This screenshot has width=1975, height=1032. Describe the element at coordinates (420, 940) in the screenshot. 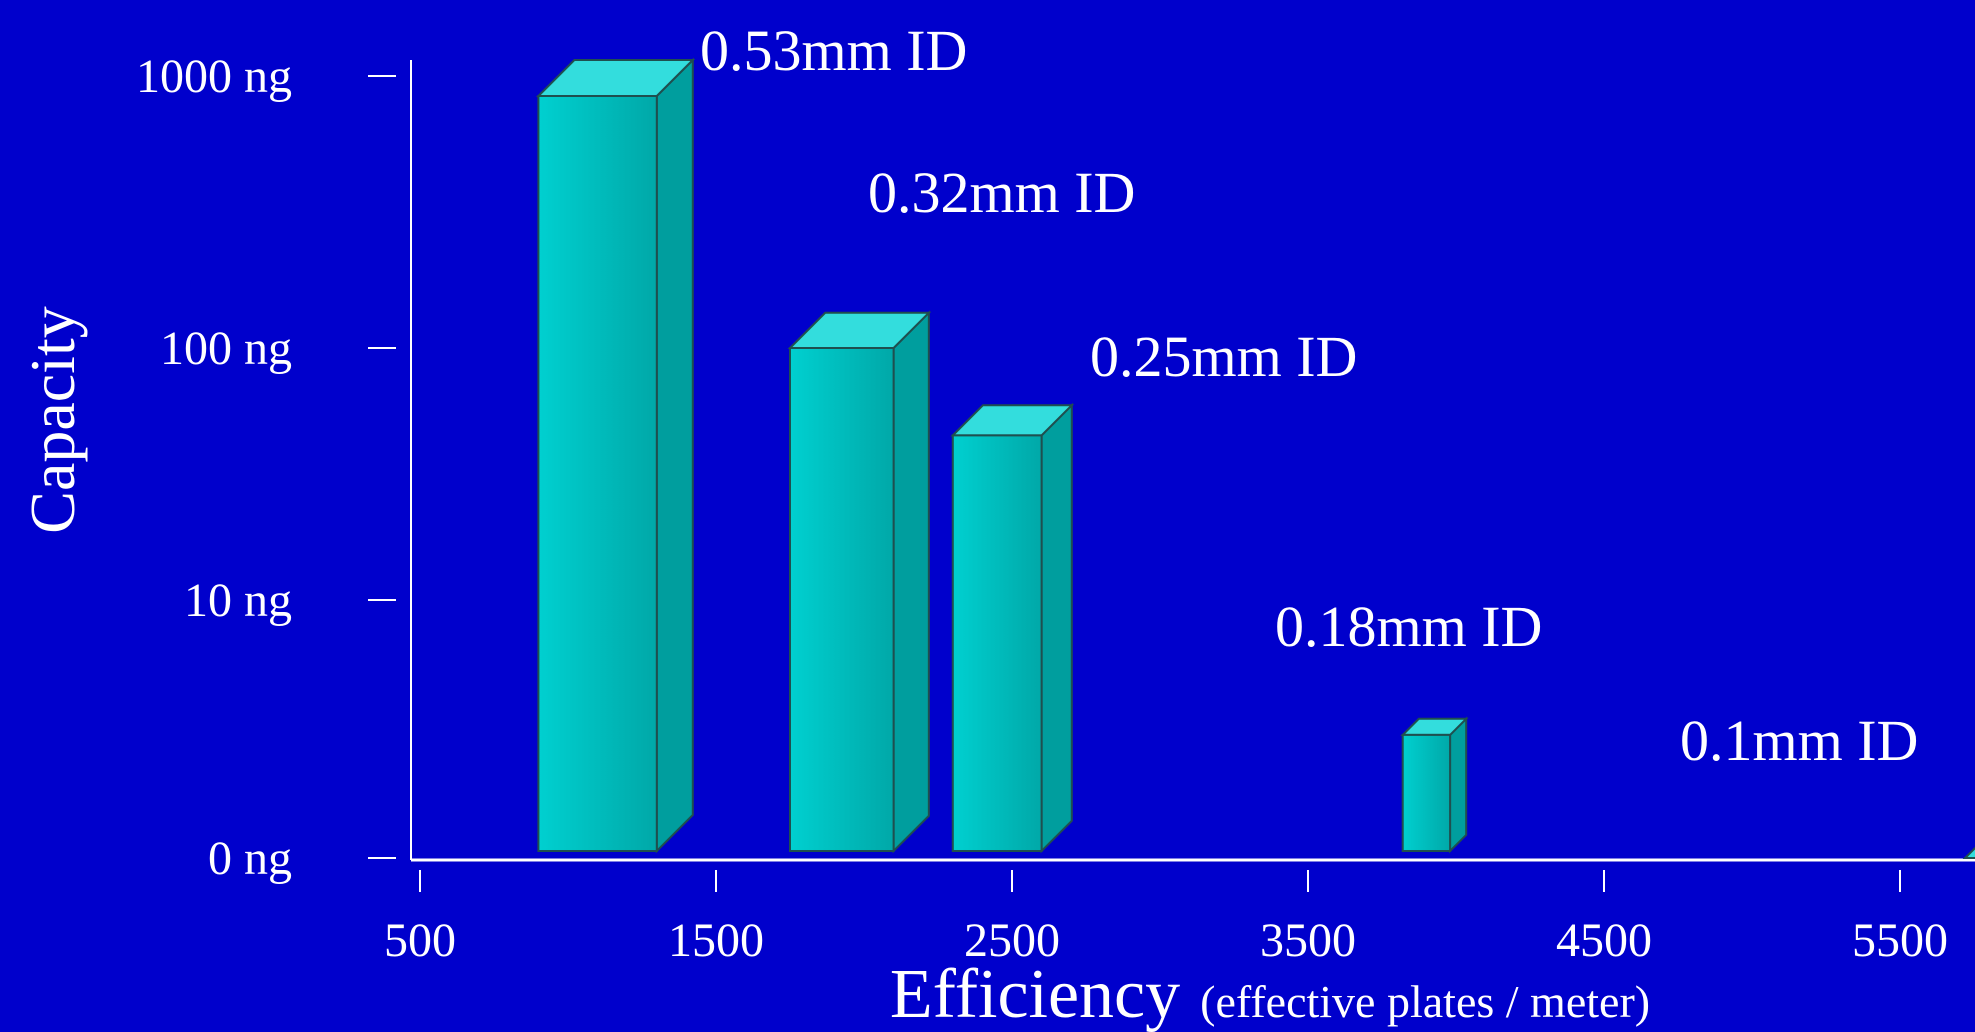

I see `x-tick-label: 500` at that location.